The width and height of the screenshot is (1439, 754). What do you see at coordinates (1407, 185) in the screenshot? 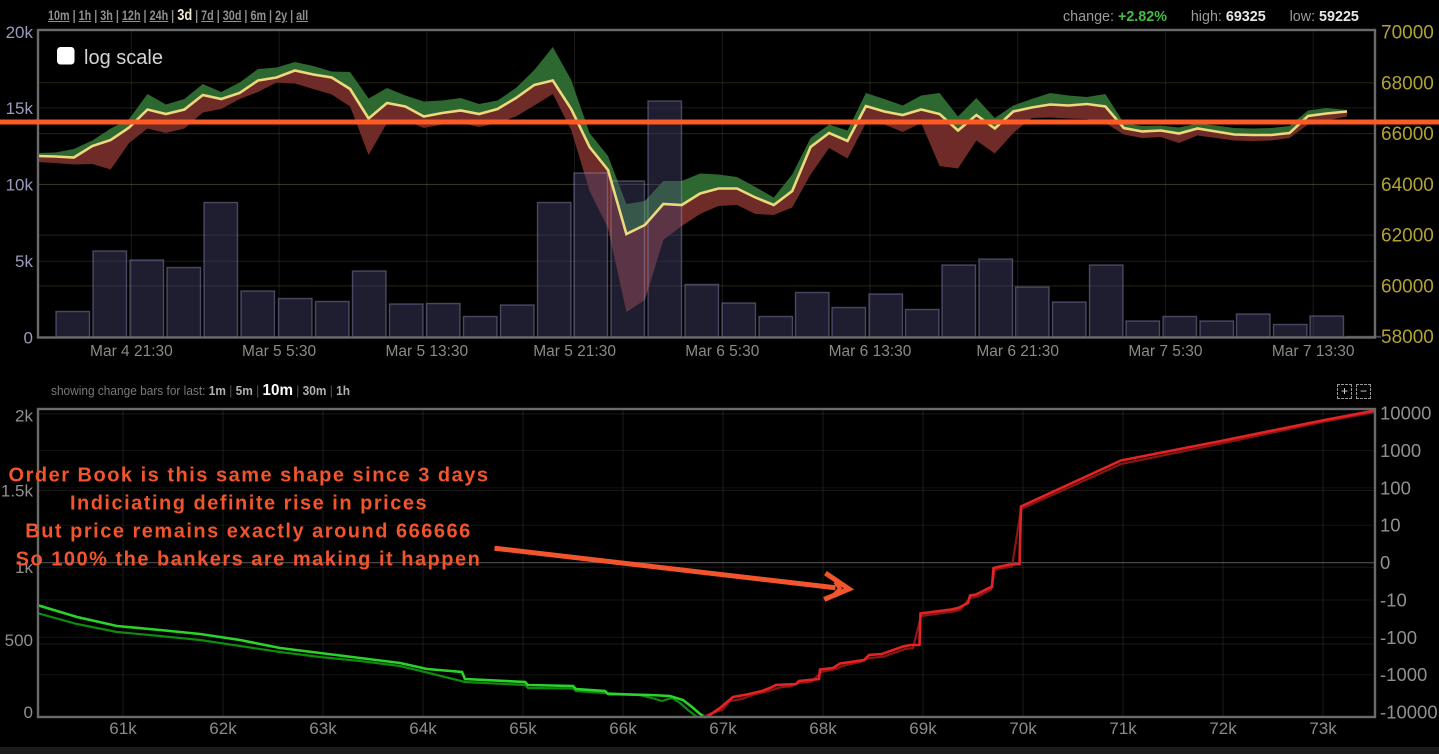
I see `svg-text: 64000` at bounding box center [1407, 185].